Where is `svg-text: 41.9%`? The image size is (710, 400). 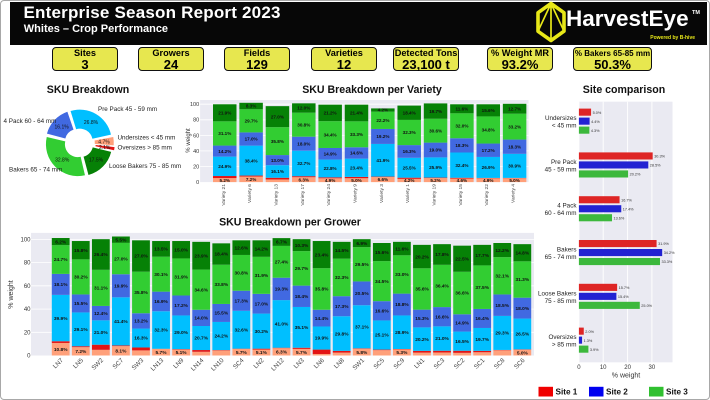 svg-text: 41.9% is located at coordinates (382, 160).